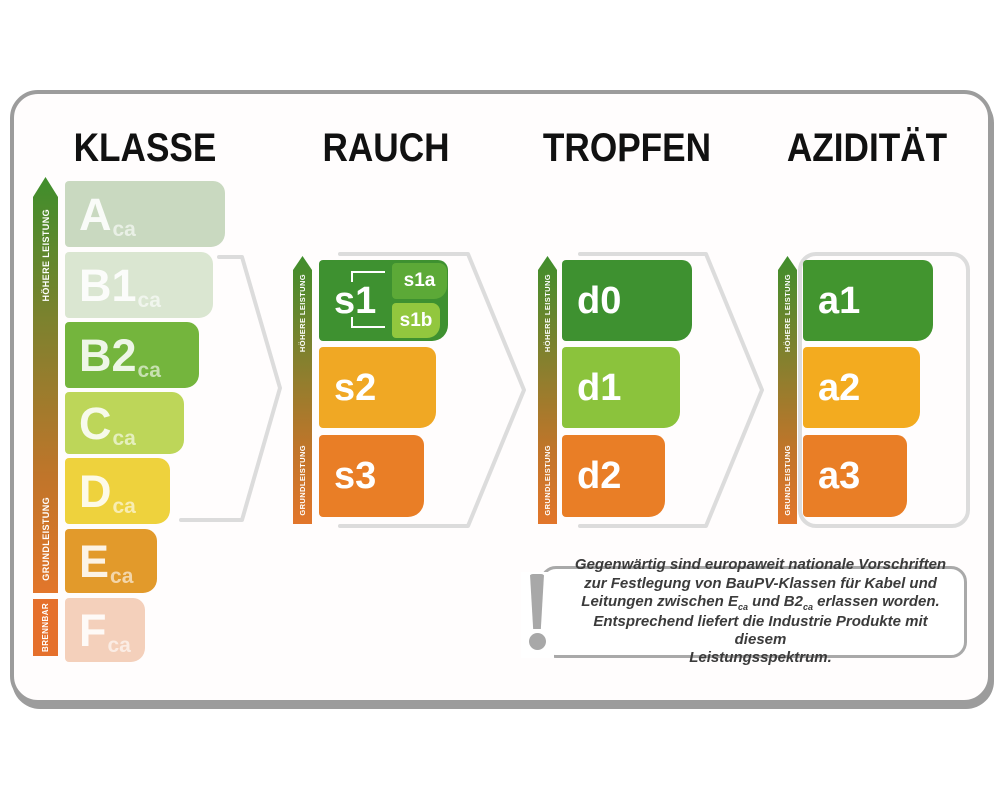 This screenshot has height=800, width=1000. I want to click on klasse-bar-b2: B2 ca, so click(132, 355).